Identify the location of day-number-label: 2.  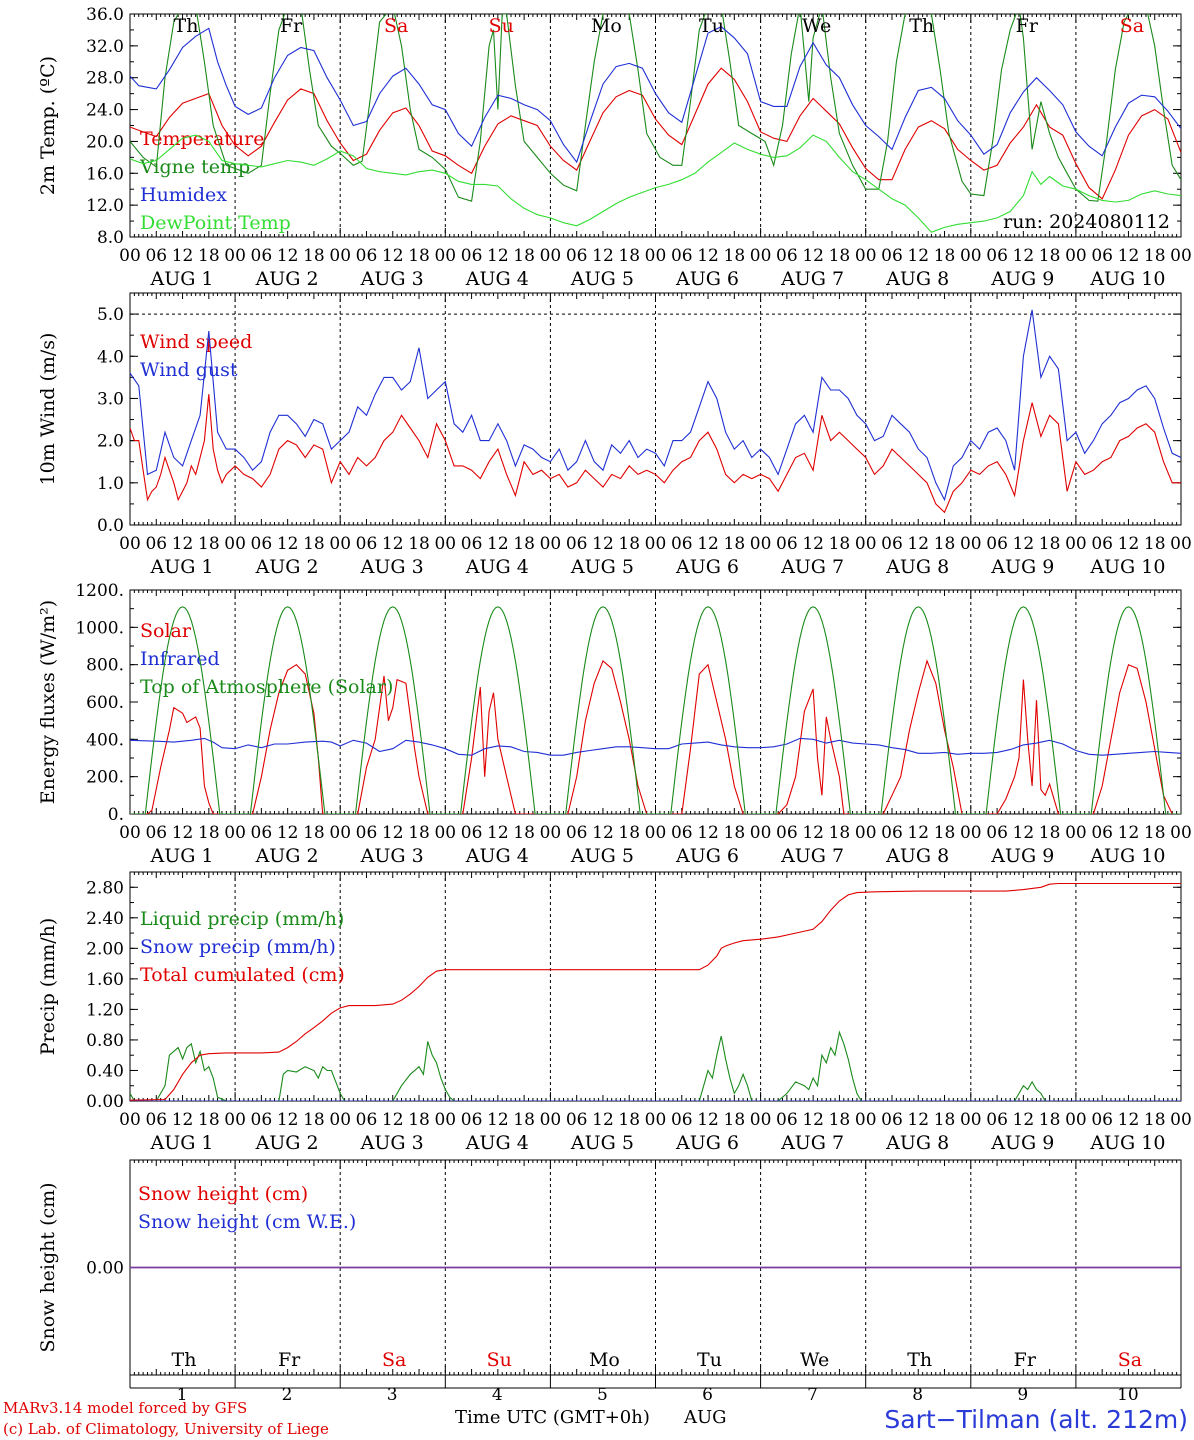
(287, 1395).